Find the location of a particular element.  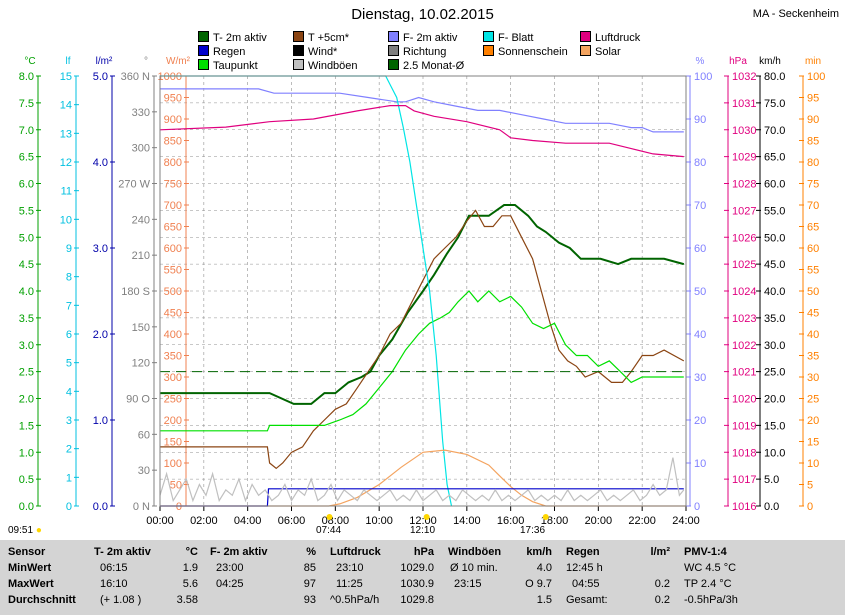

sunrise-marker is located at coordinates (329, 517).